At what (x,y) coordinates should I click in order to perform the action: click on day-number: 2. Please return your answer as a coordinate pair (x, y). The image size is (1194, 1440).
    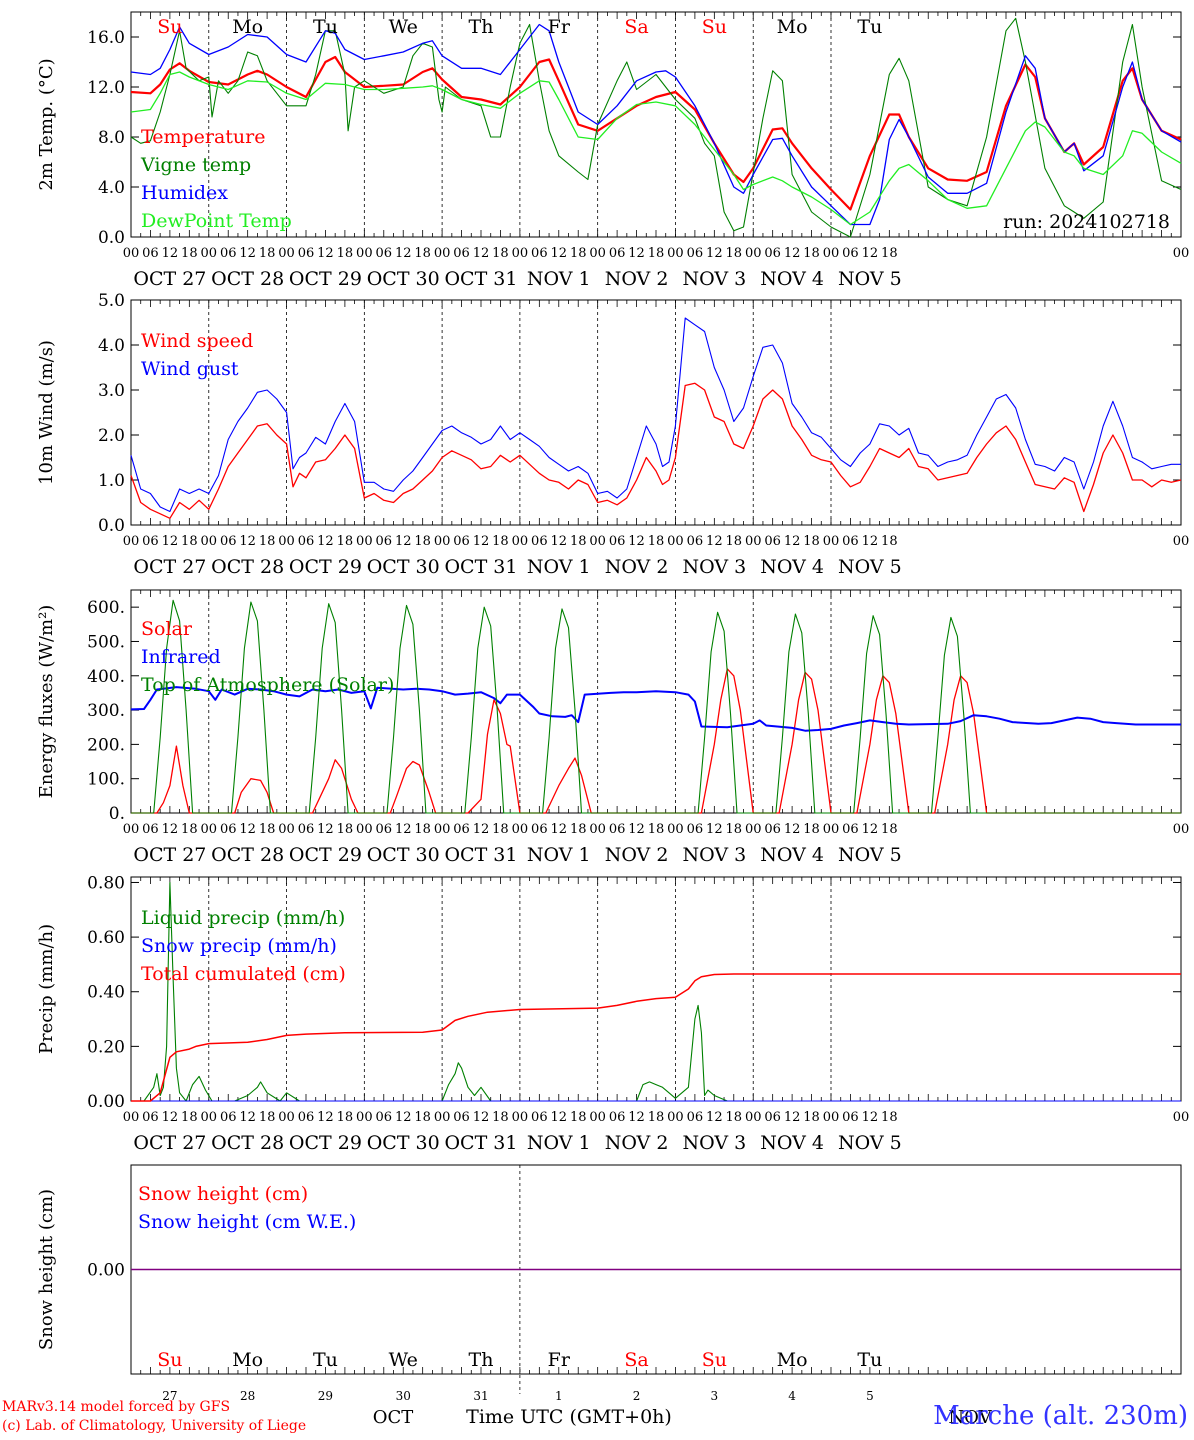
    Looking at the image, I should click on (637, 1396).